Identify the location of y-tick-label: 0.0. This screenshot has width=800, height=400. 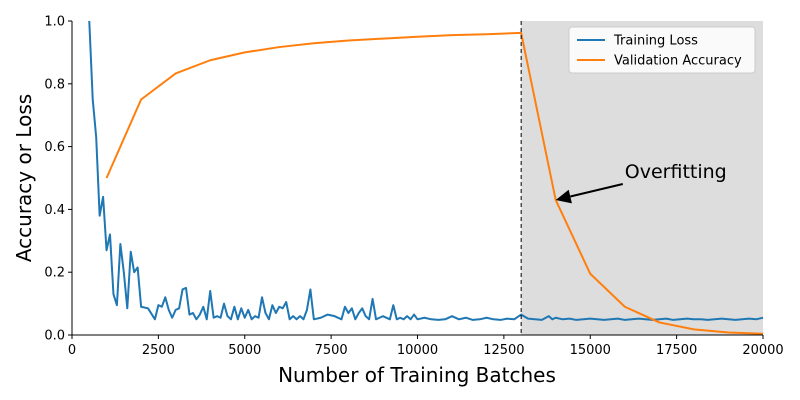
(54, 336).